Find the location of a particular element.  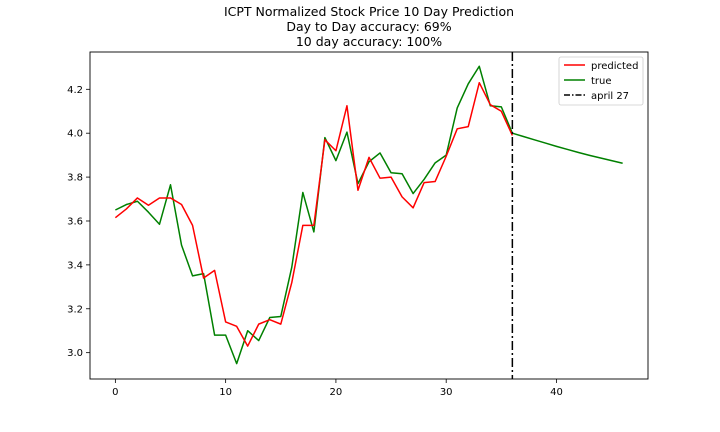

legend-box is located at coordinates (601, 81).